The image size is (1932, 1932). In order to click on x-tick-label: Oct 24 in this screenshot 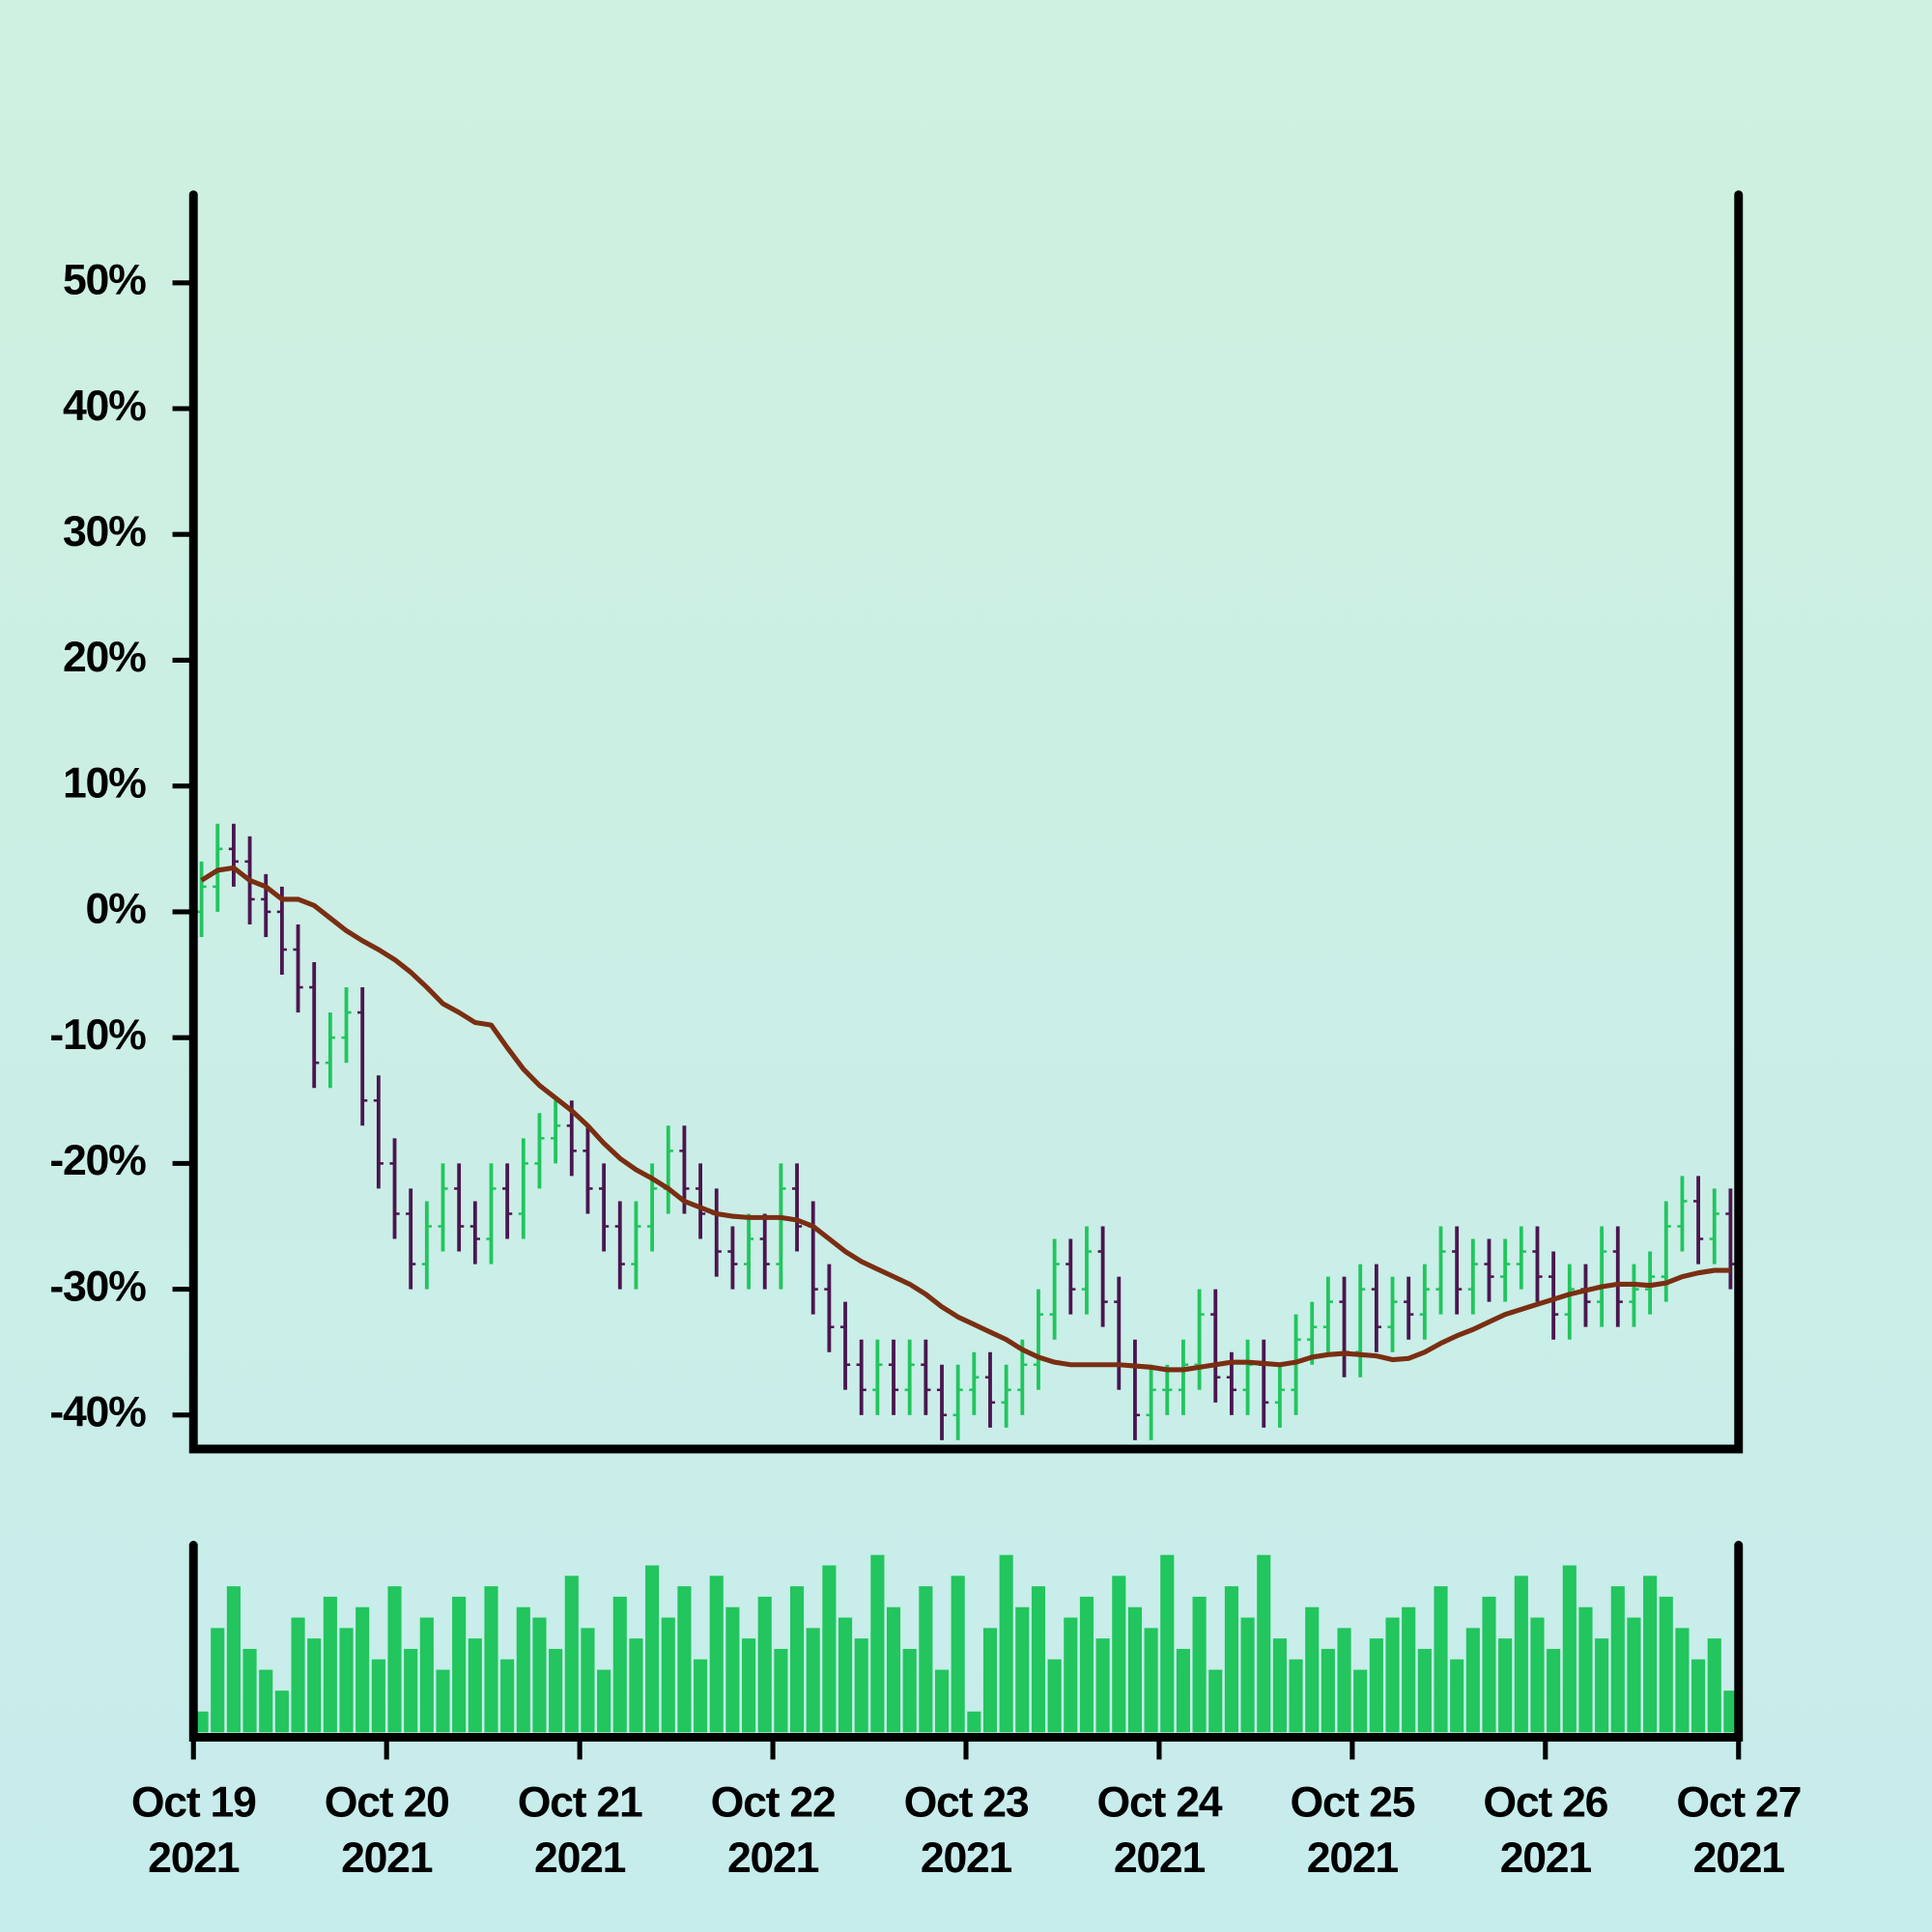, I will do `click(1160, 1802)`.